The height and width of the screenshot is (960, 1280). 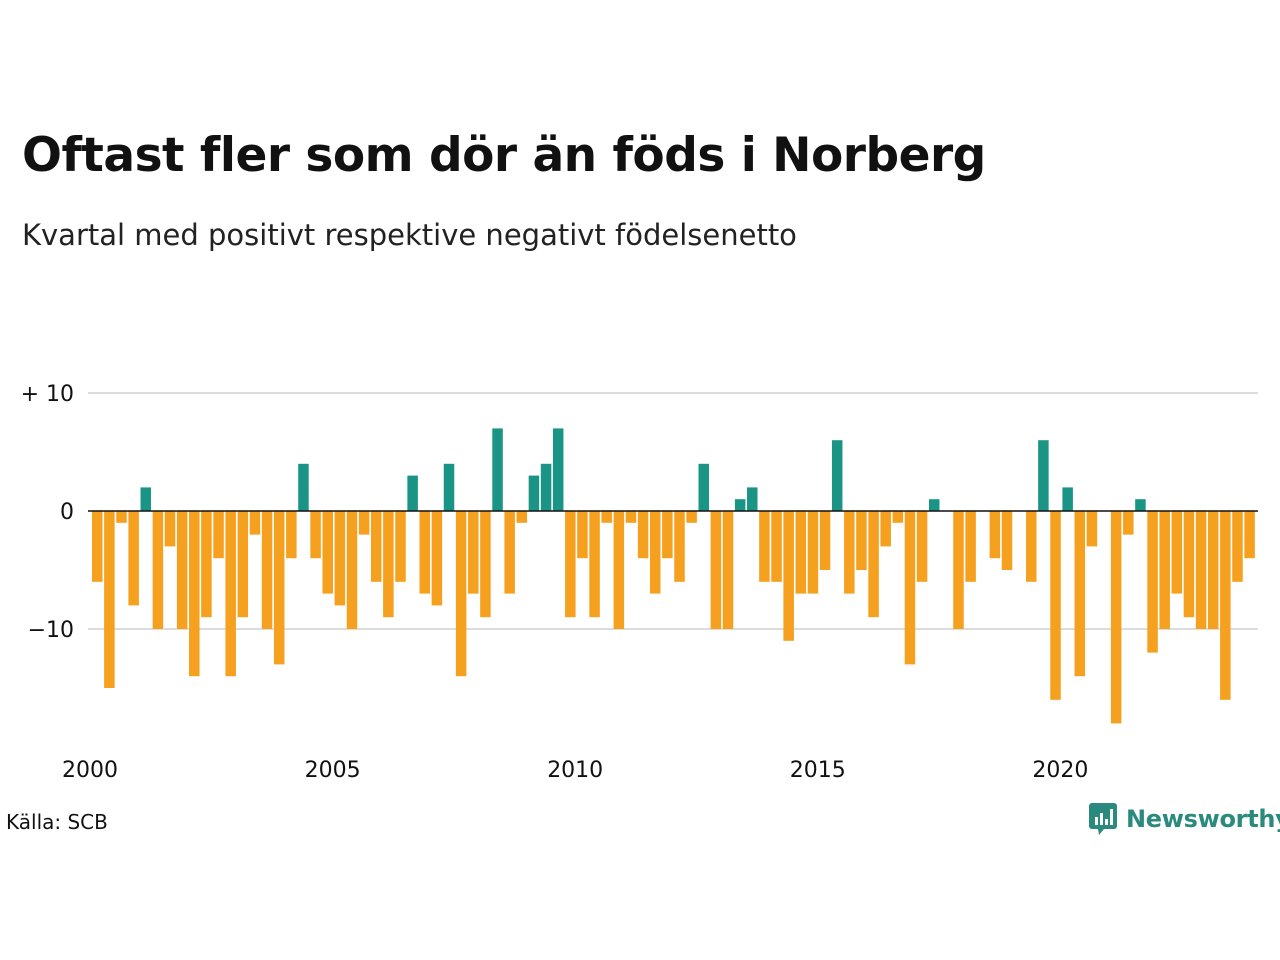 I want to click on y-axis-ticks: + 10 0 −10, so click(x=47, y=512).